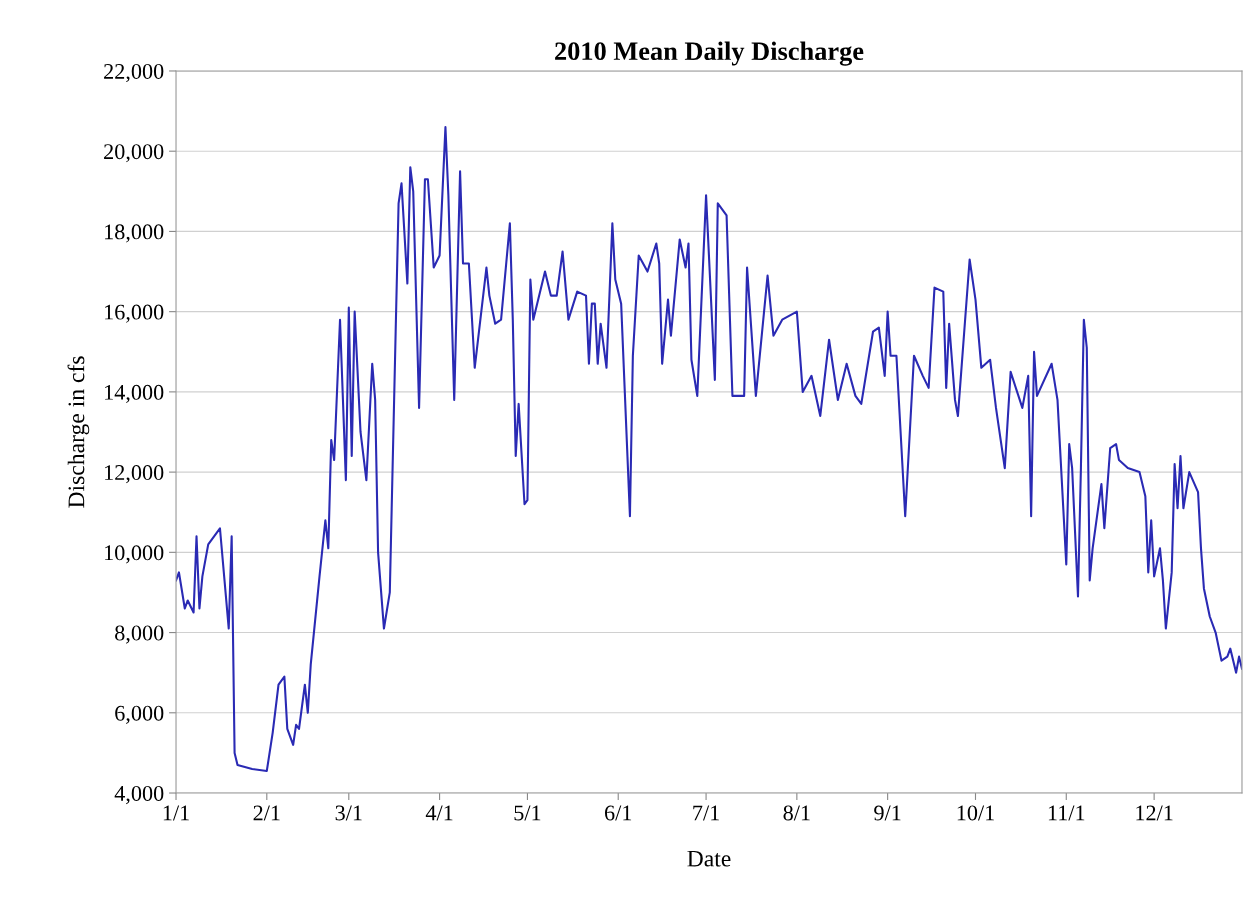  What do you see at coordinates (1154, 813) in the screenshot?
I see `x-tick-label: 12/1` at bounding box center [1154, 813].